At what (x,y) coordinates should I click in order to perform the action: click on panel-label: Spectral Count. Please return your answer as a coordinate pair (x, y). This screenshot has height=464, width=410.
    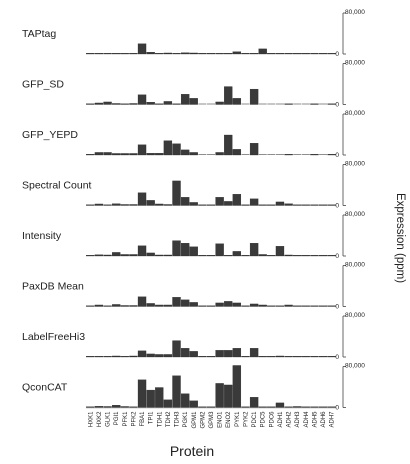
    Looking at the image, I should click on (57, 186).